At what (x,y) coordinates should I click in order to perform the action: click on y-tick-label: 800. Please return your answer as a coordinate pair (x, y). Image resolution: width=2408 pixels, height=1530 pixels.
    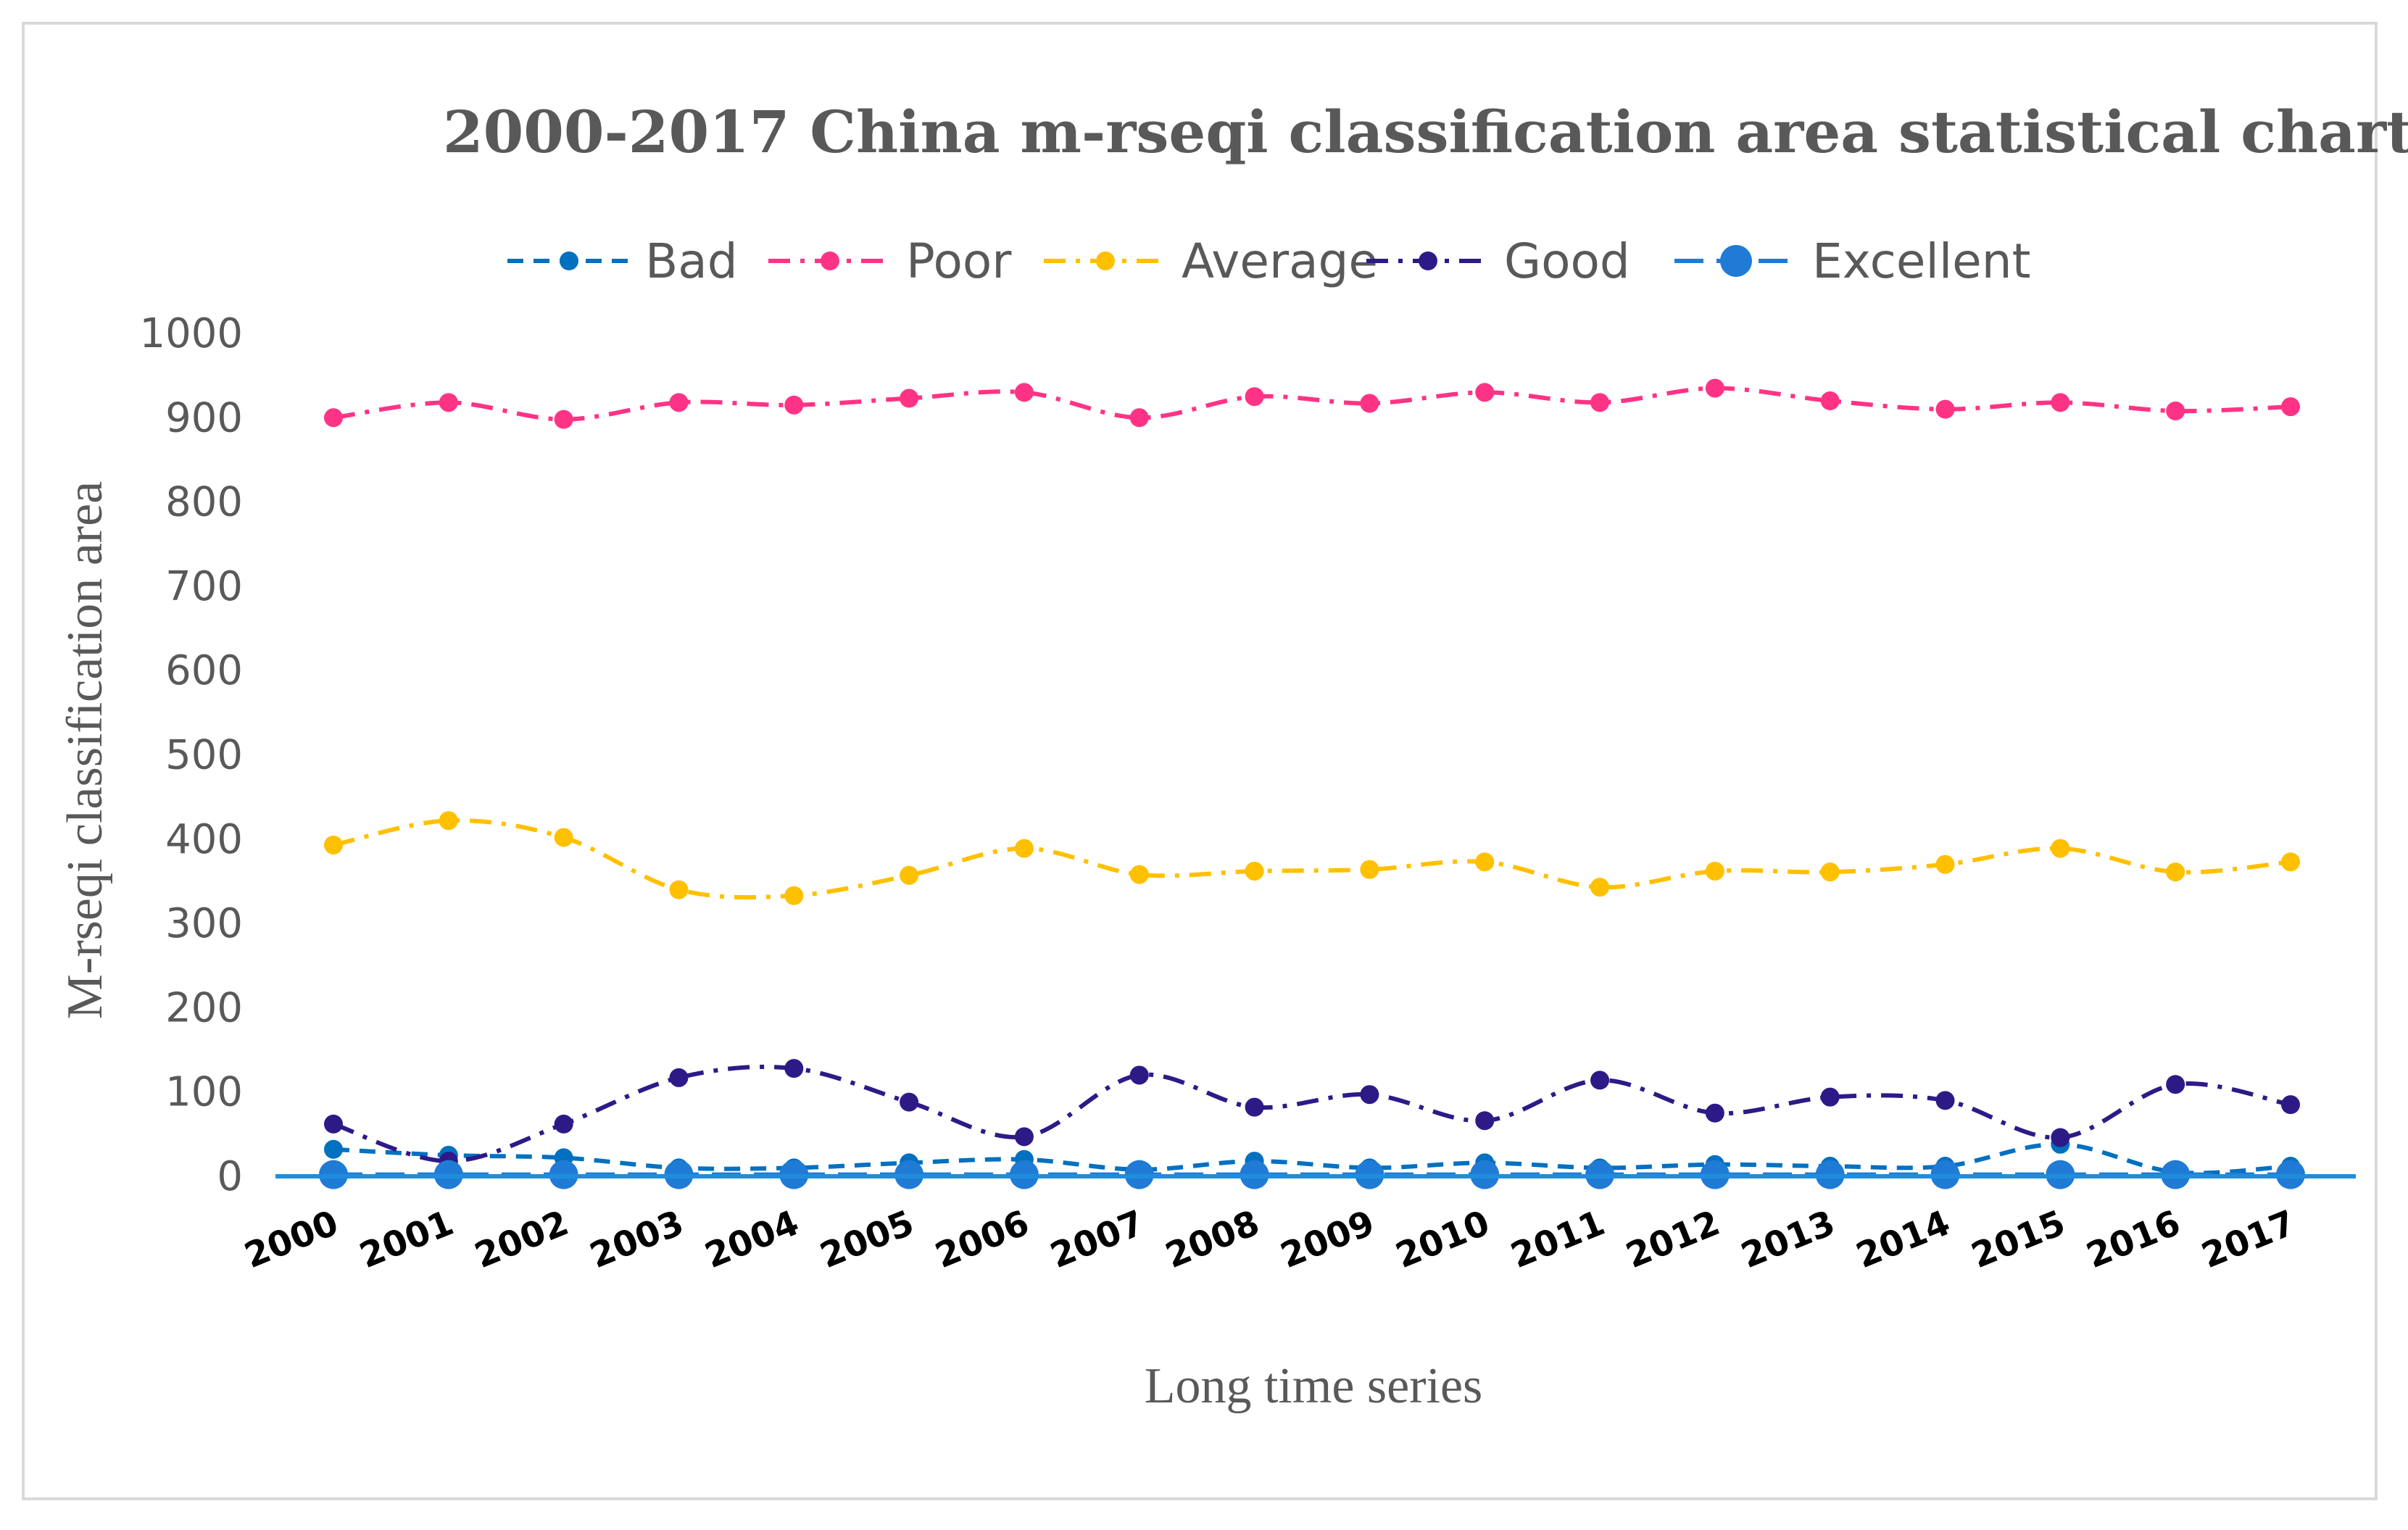
    Looking at the image, I should click on (204, 502).